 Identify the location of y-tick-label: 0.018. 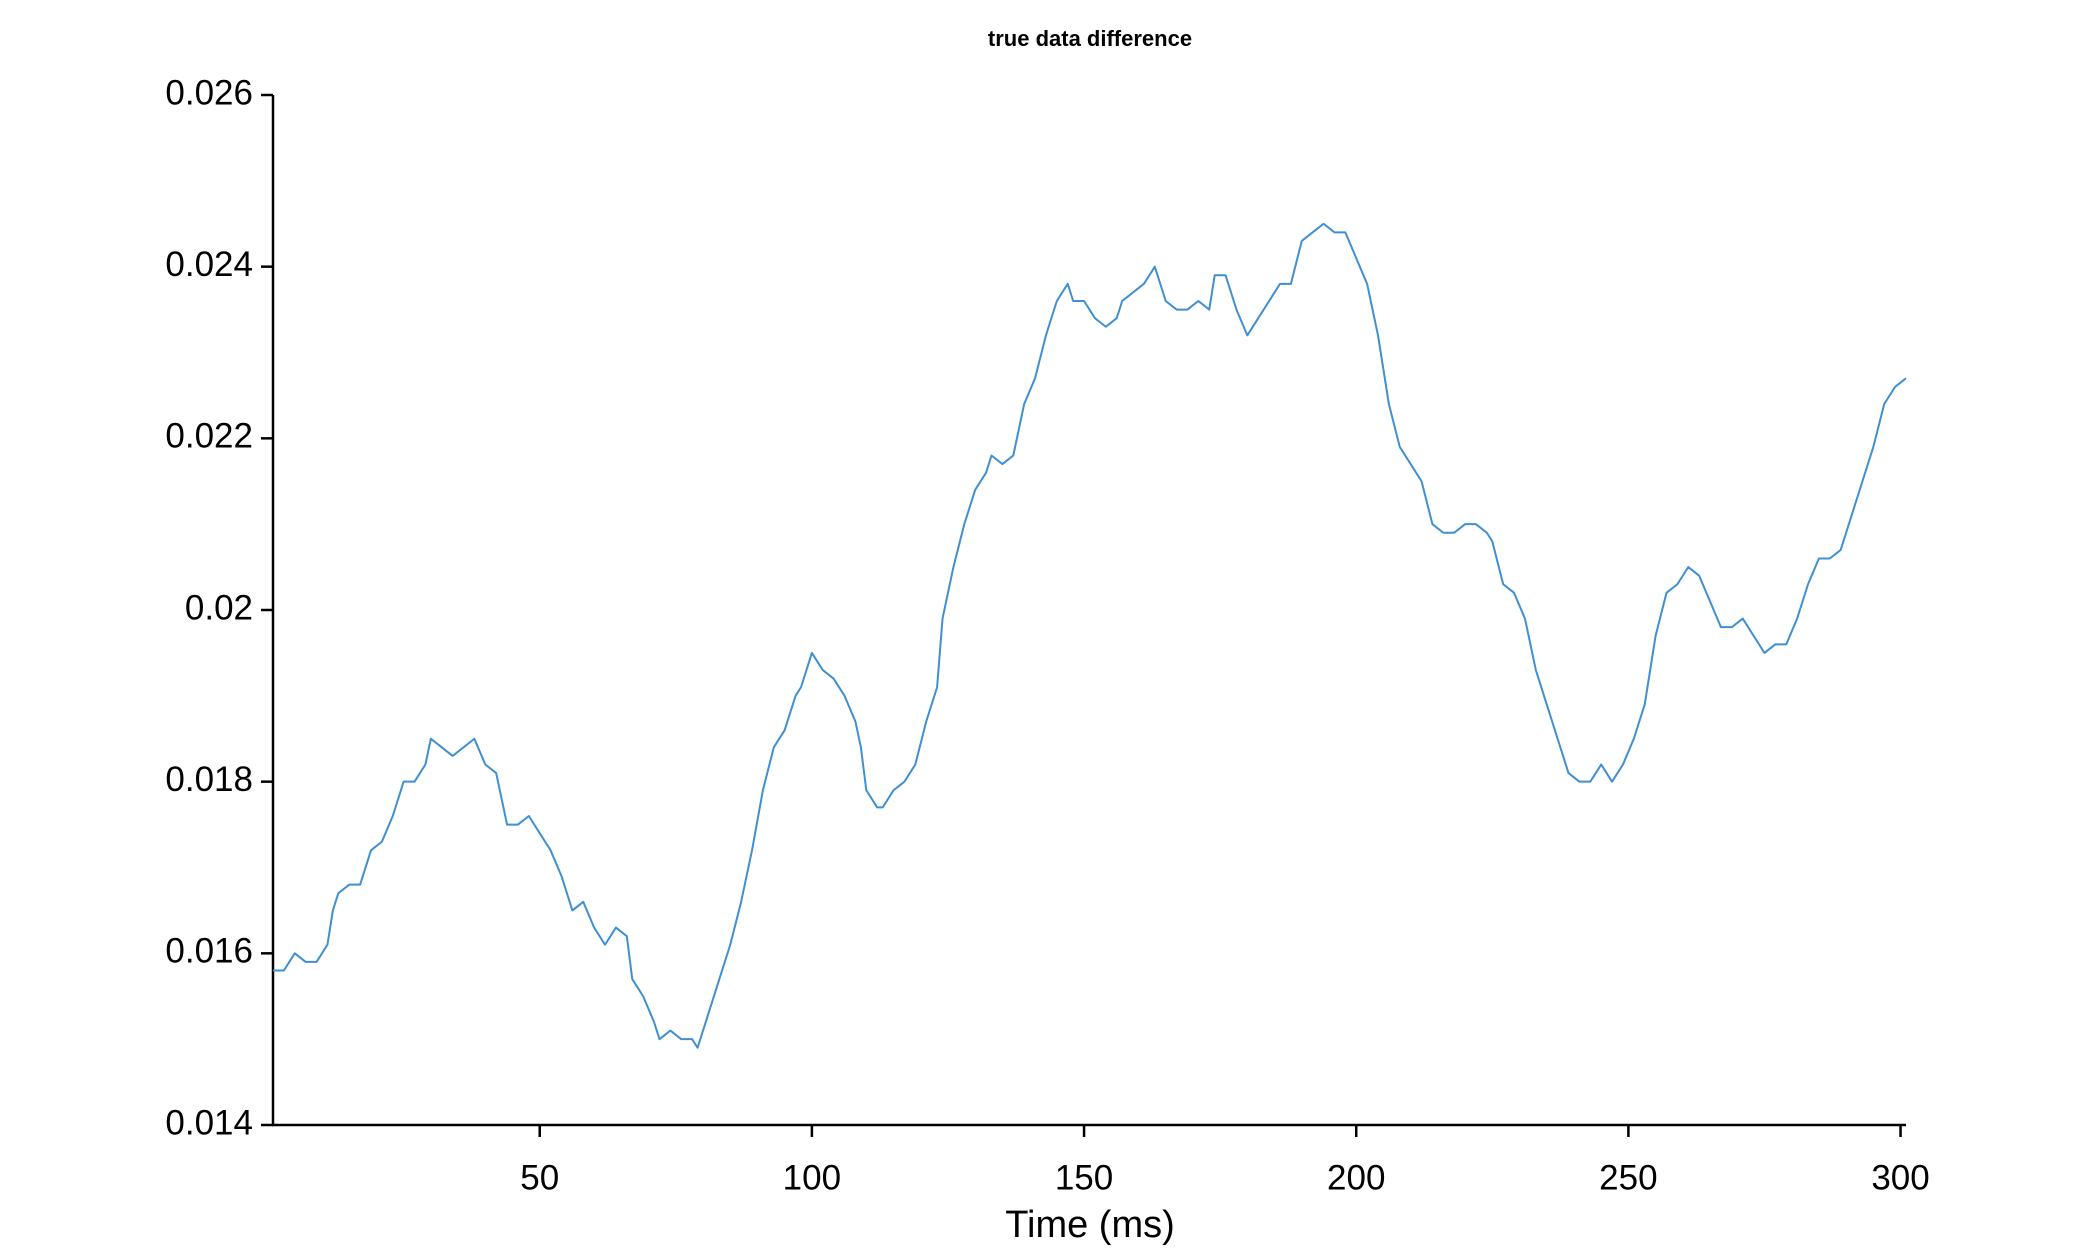
(209, 779).